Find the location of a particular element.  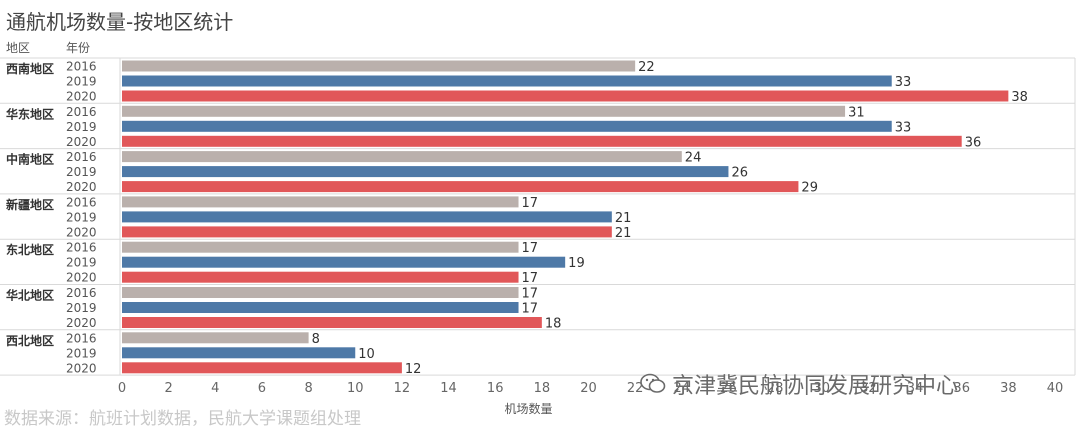

x-tick-label: 22 is located at coordinates (635, 388).